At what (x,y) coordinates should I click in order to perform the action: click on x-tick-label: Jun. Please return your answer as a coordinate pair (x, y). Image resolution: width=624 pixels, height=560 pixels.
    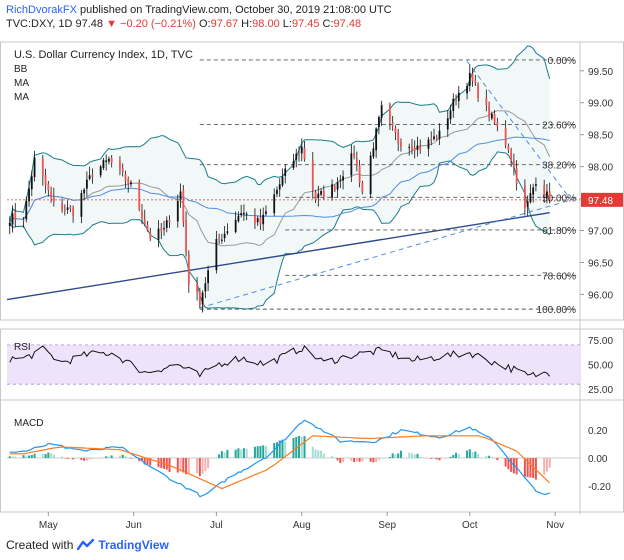
    Looking at the image, I should click on (134, 525).